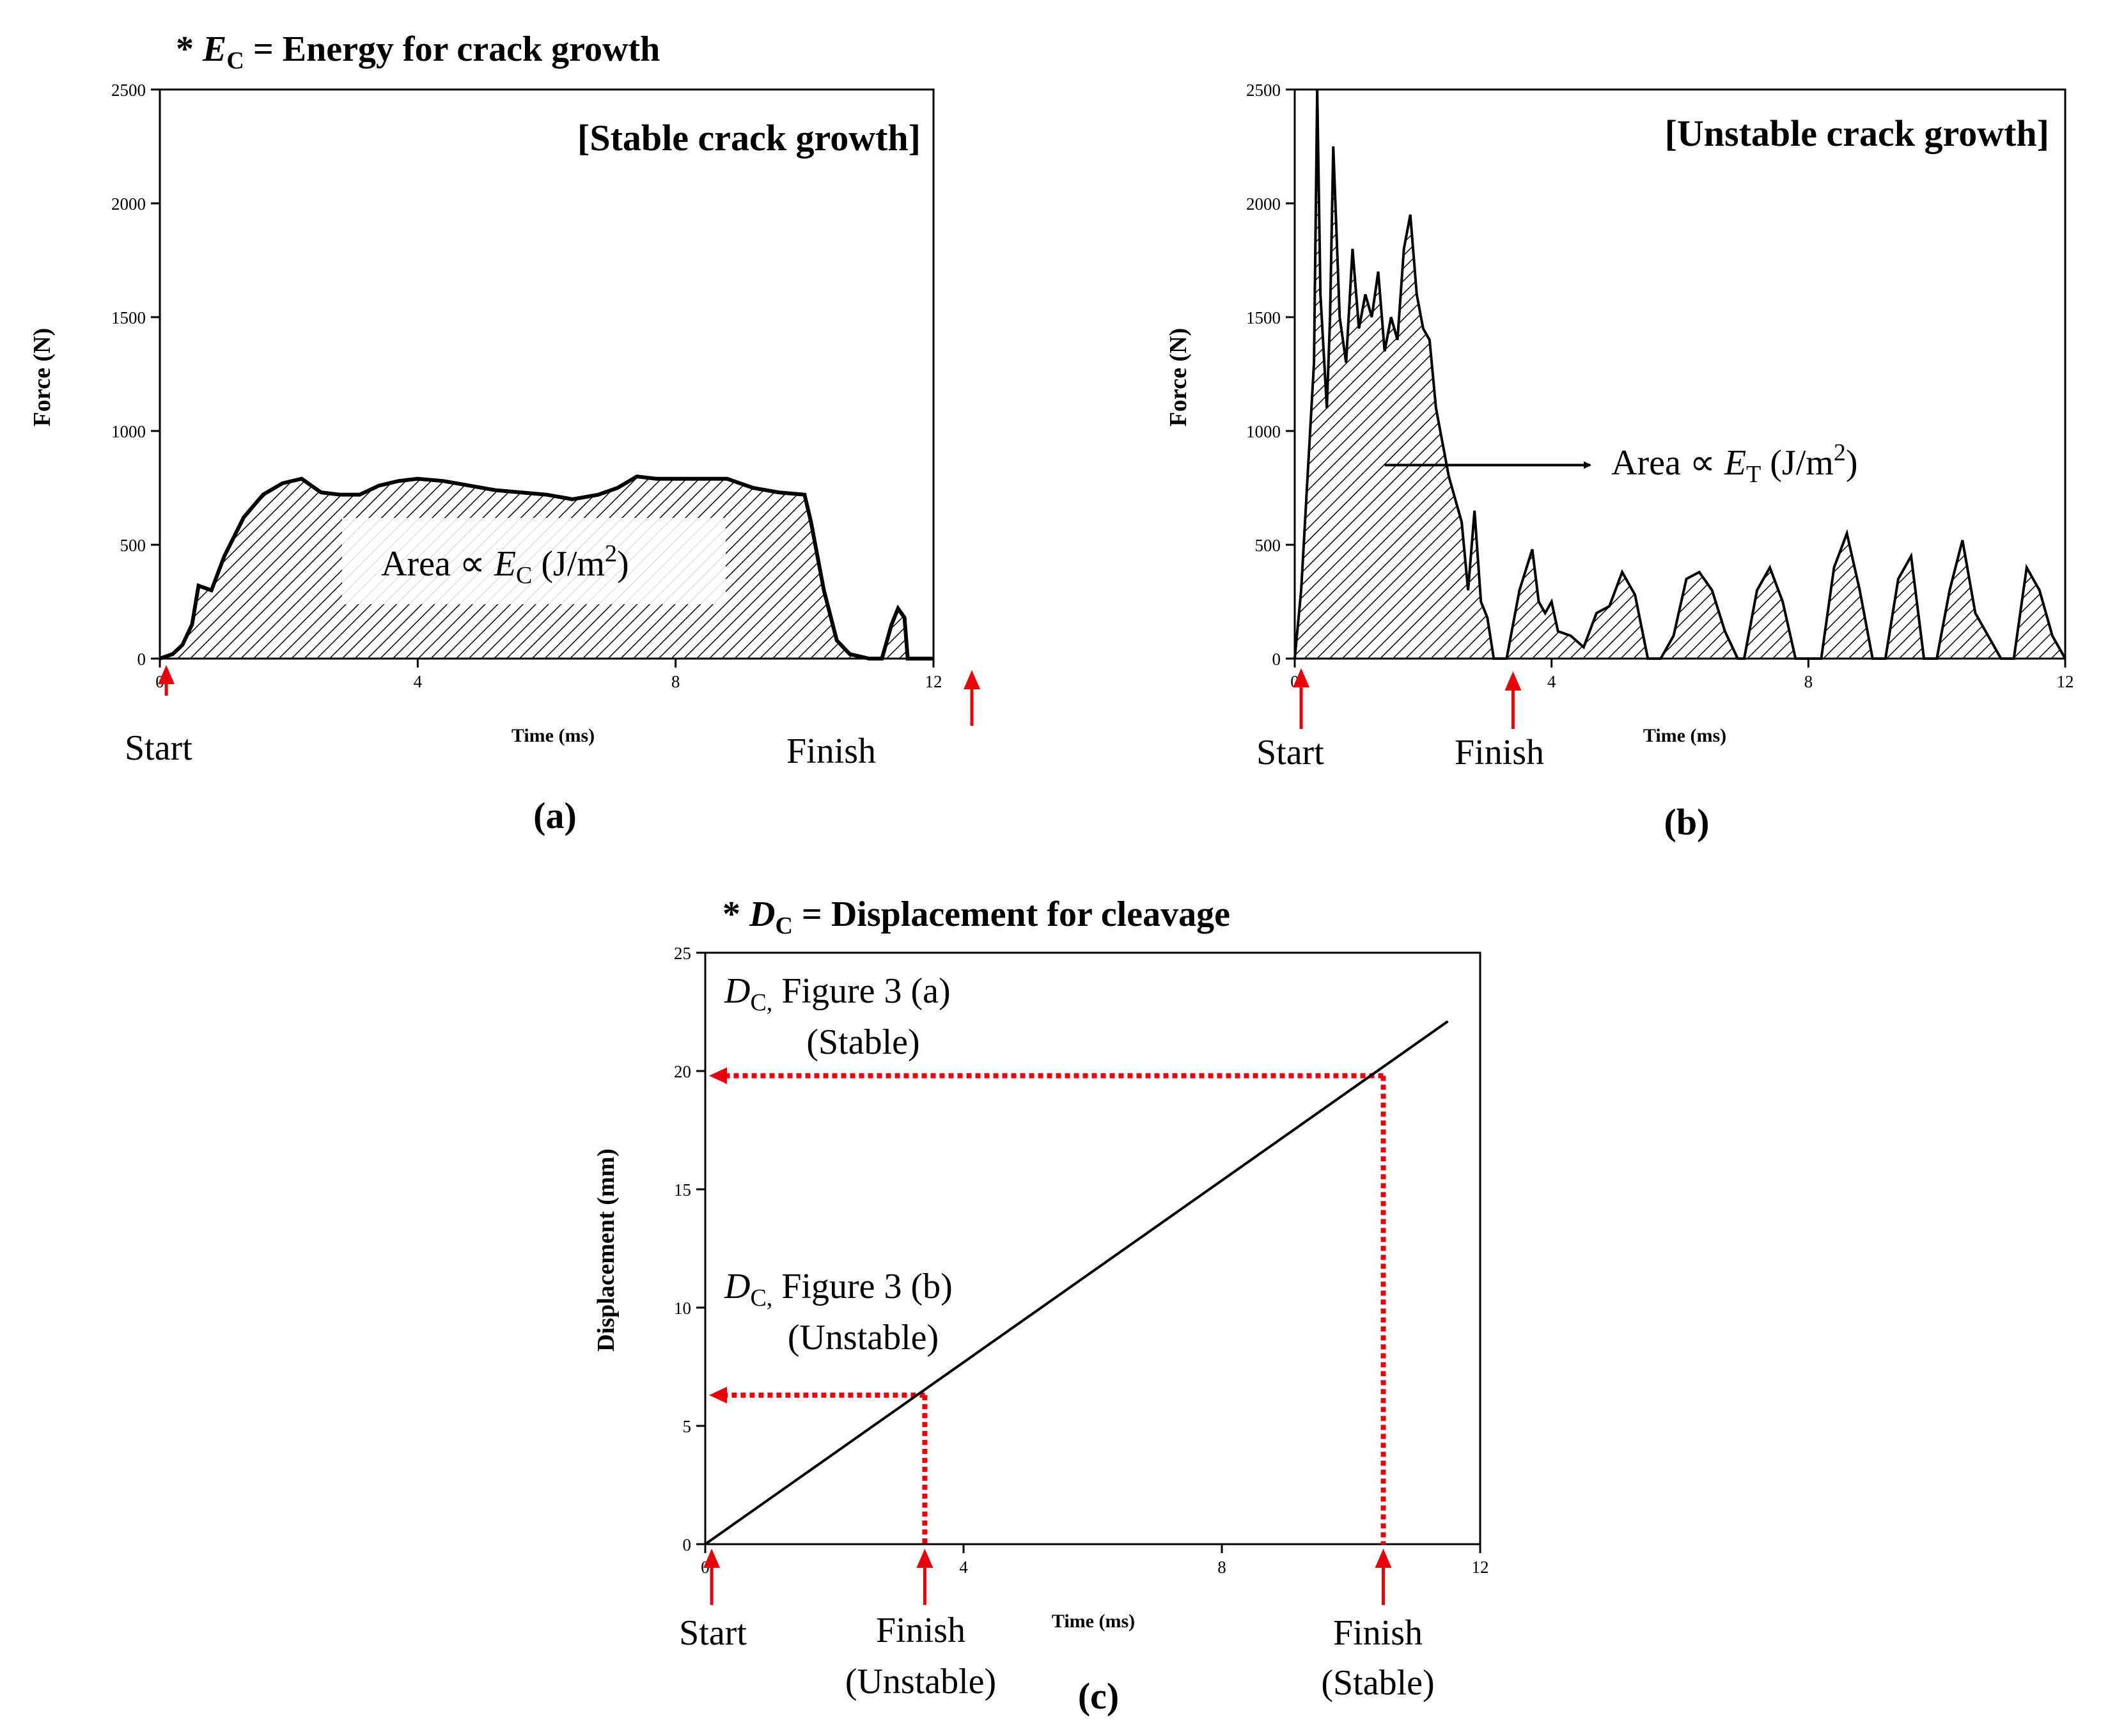 This screenshot has width=2101, height=1736. I want to click on panel-c-ytick-label: 25, so click(682, 953).